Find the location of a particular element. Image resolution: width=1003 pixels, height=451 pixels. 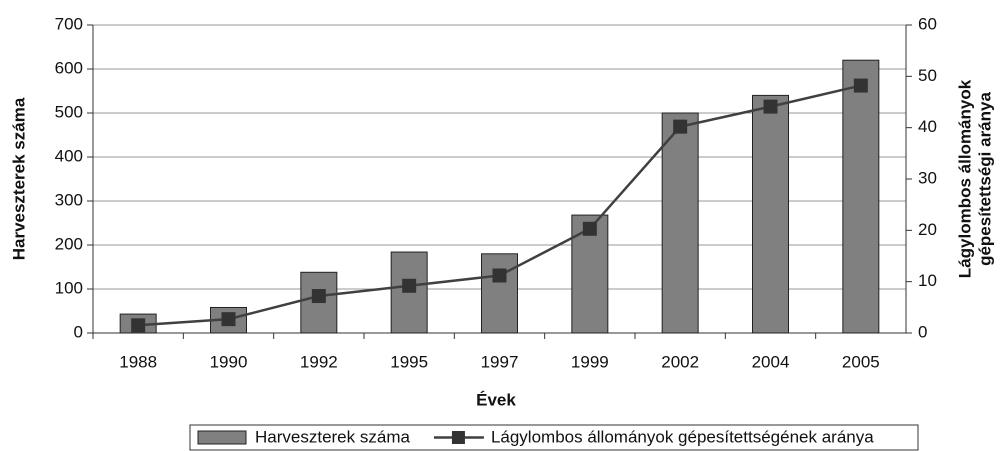

y2-tick-label: 30 is located at coordinates (927, 177).